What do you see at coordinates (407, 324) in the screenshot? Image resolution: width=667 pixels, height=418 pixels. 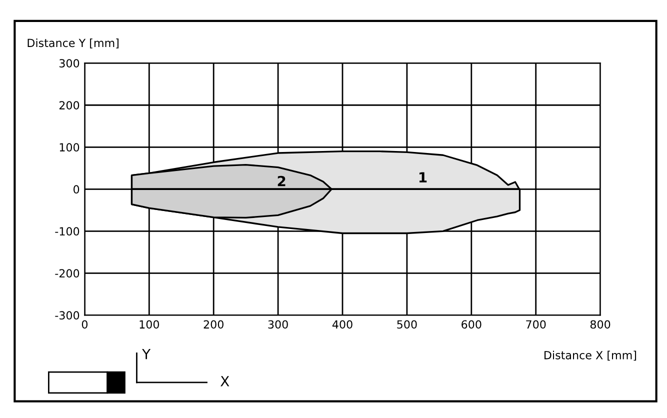 I see `x-tick-label: 500` at bounding box center [407, 324].